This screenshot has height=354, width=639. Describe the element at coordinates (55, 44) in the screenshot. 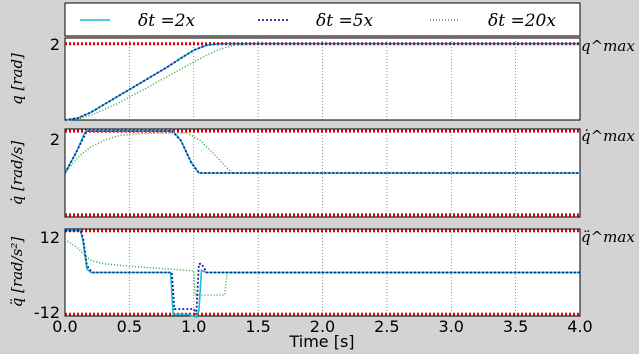

I see `ytick-q-2: 2` at that location.